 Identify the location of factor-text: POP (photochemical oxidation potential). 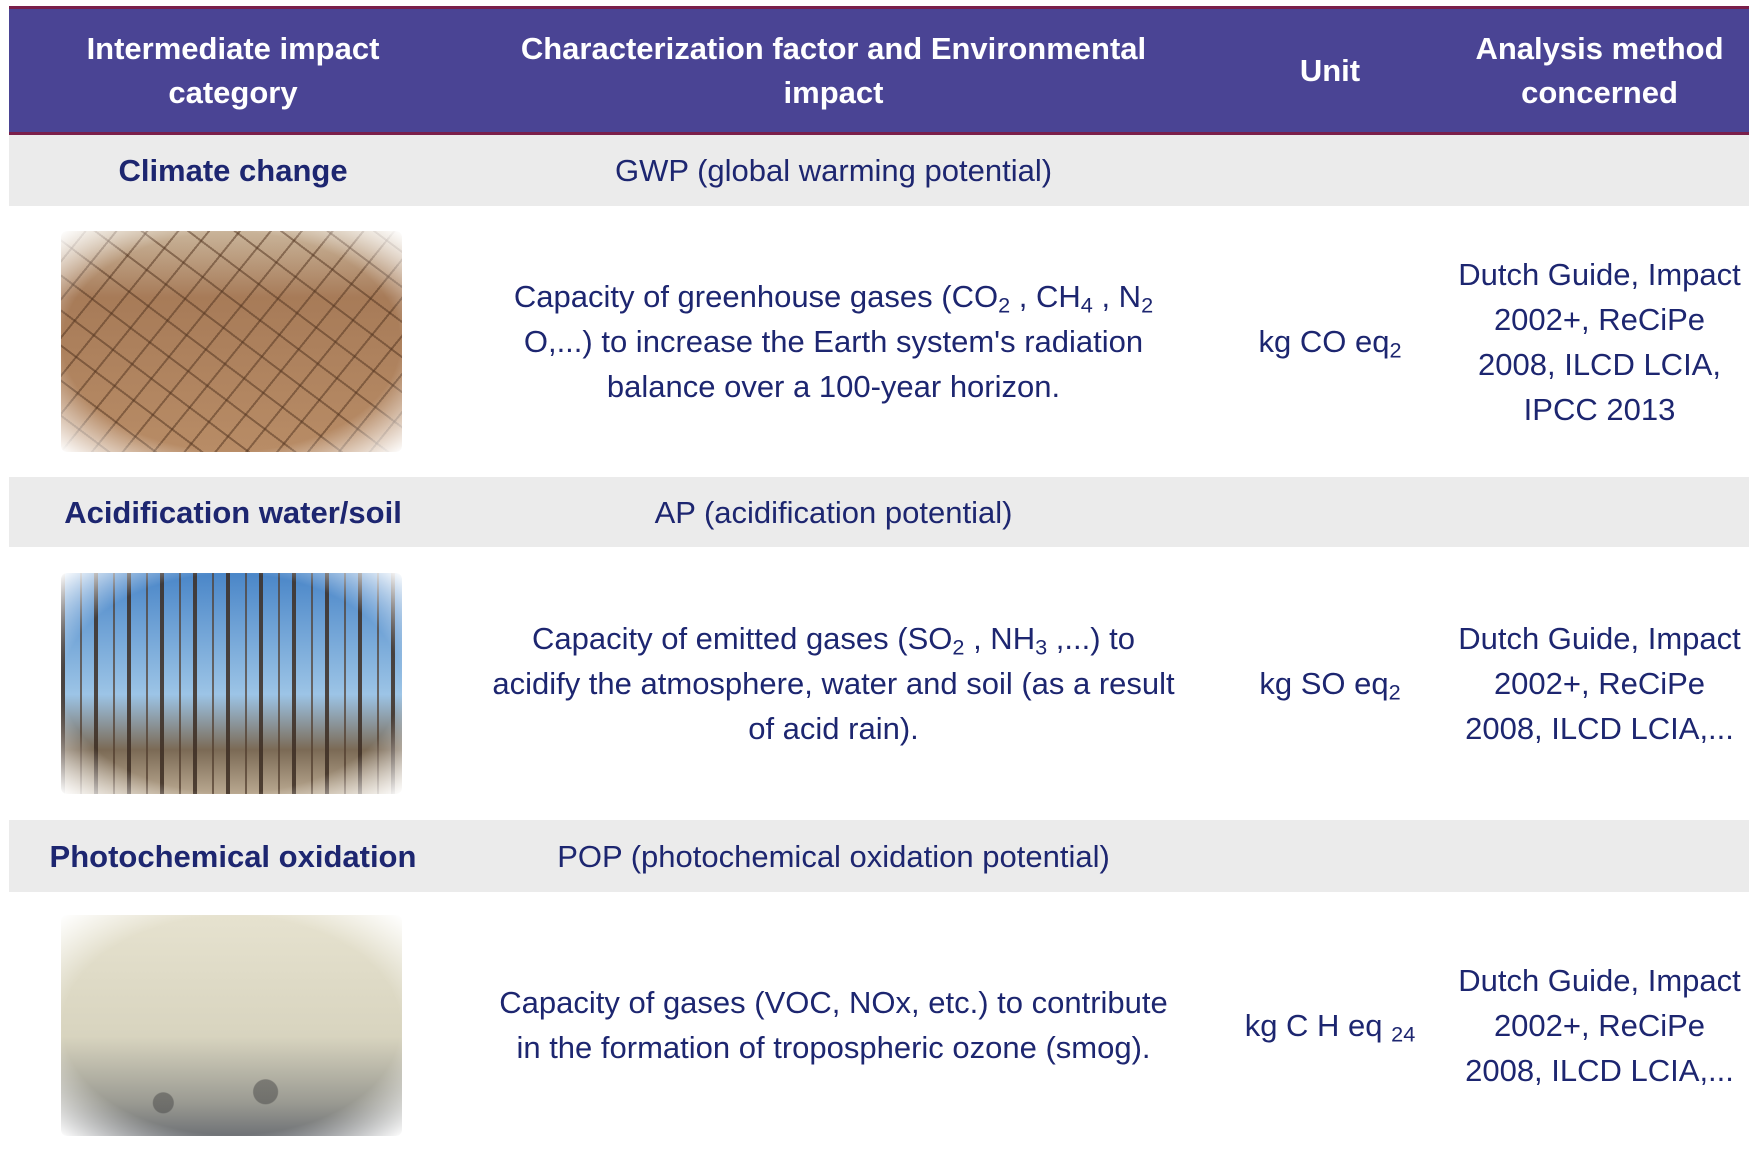
(833, 856).